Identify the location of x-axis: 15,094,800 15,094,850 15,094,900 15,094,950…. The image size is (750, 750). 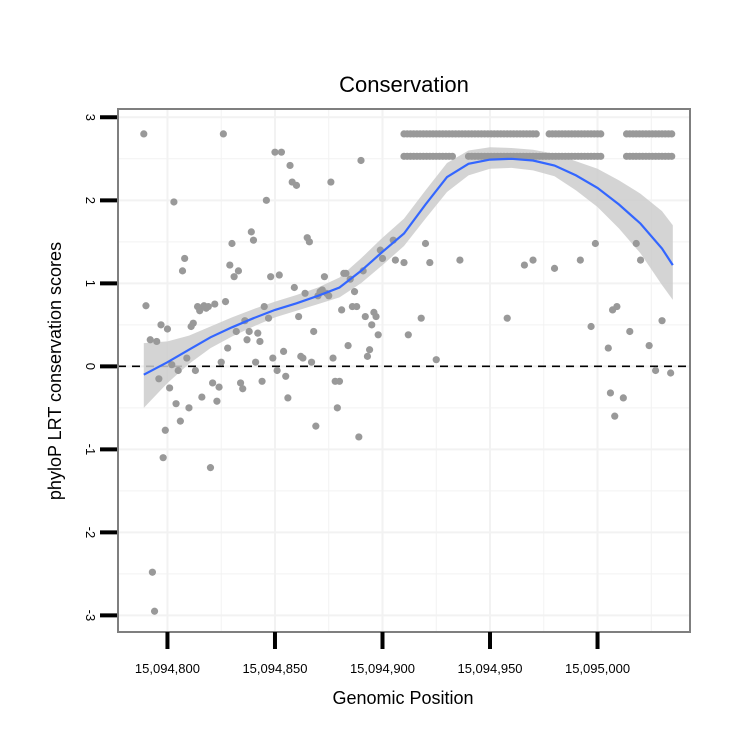
(382, 654).